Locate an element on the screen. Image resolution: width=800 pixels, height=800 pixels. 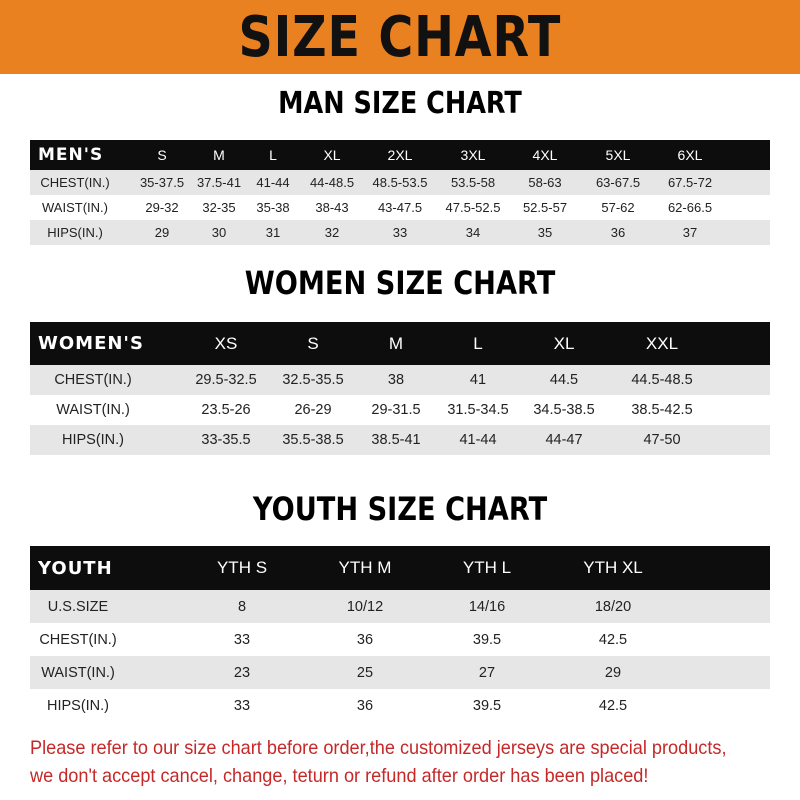
measurement-cell: 41 is located at coordinates (478, 380).